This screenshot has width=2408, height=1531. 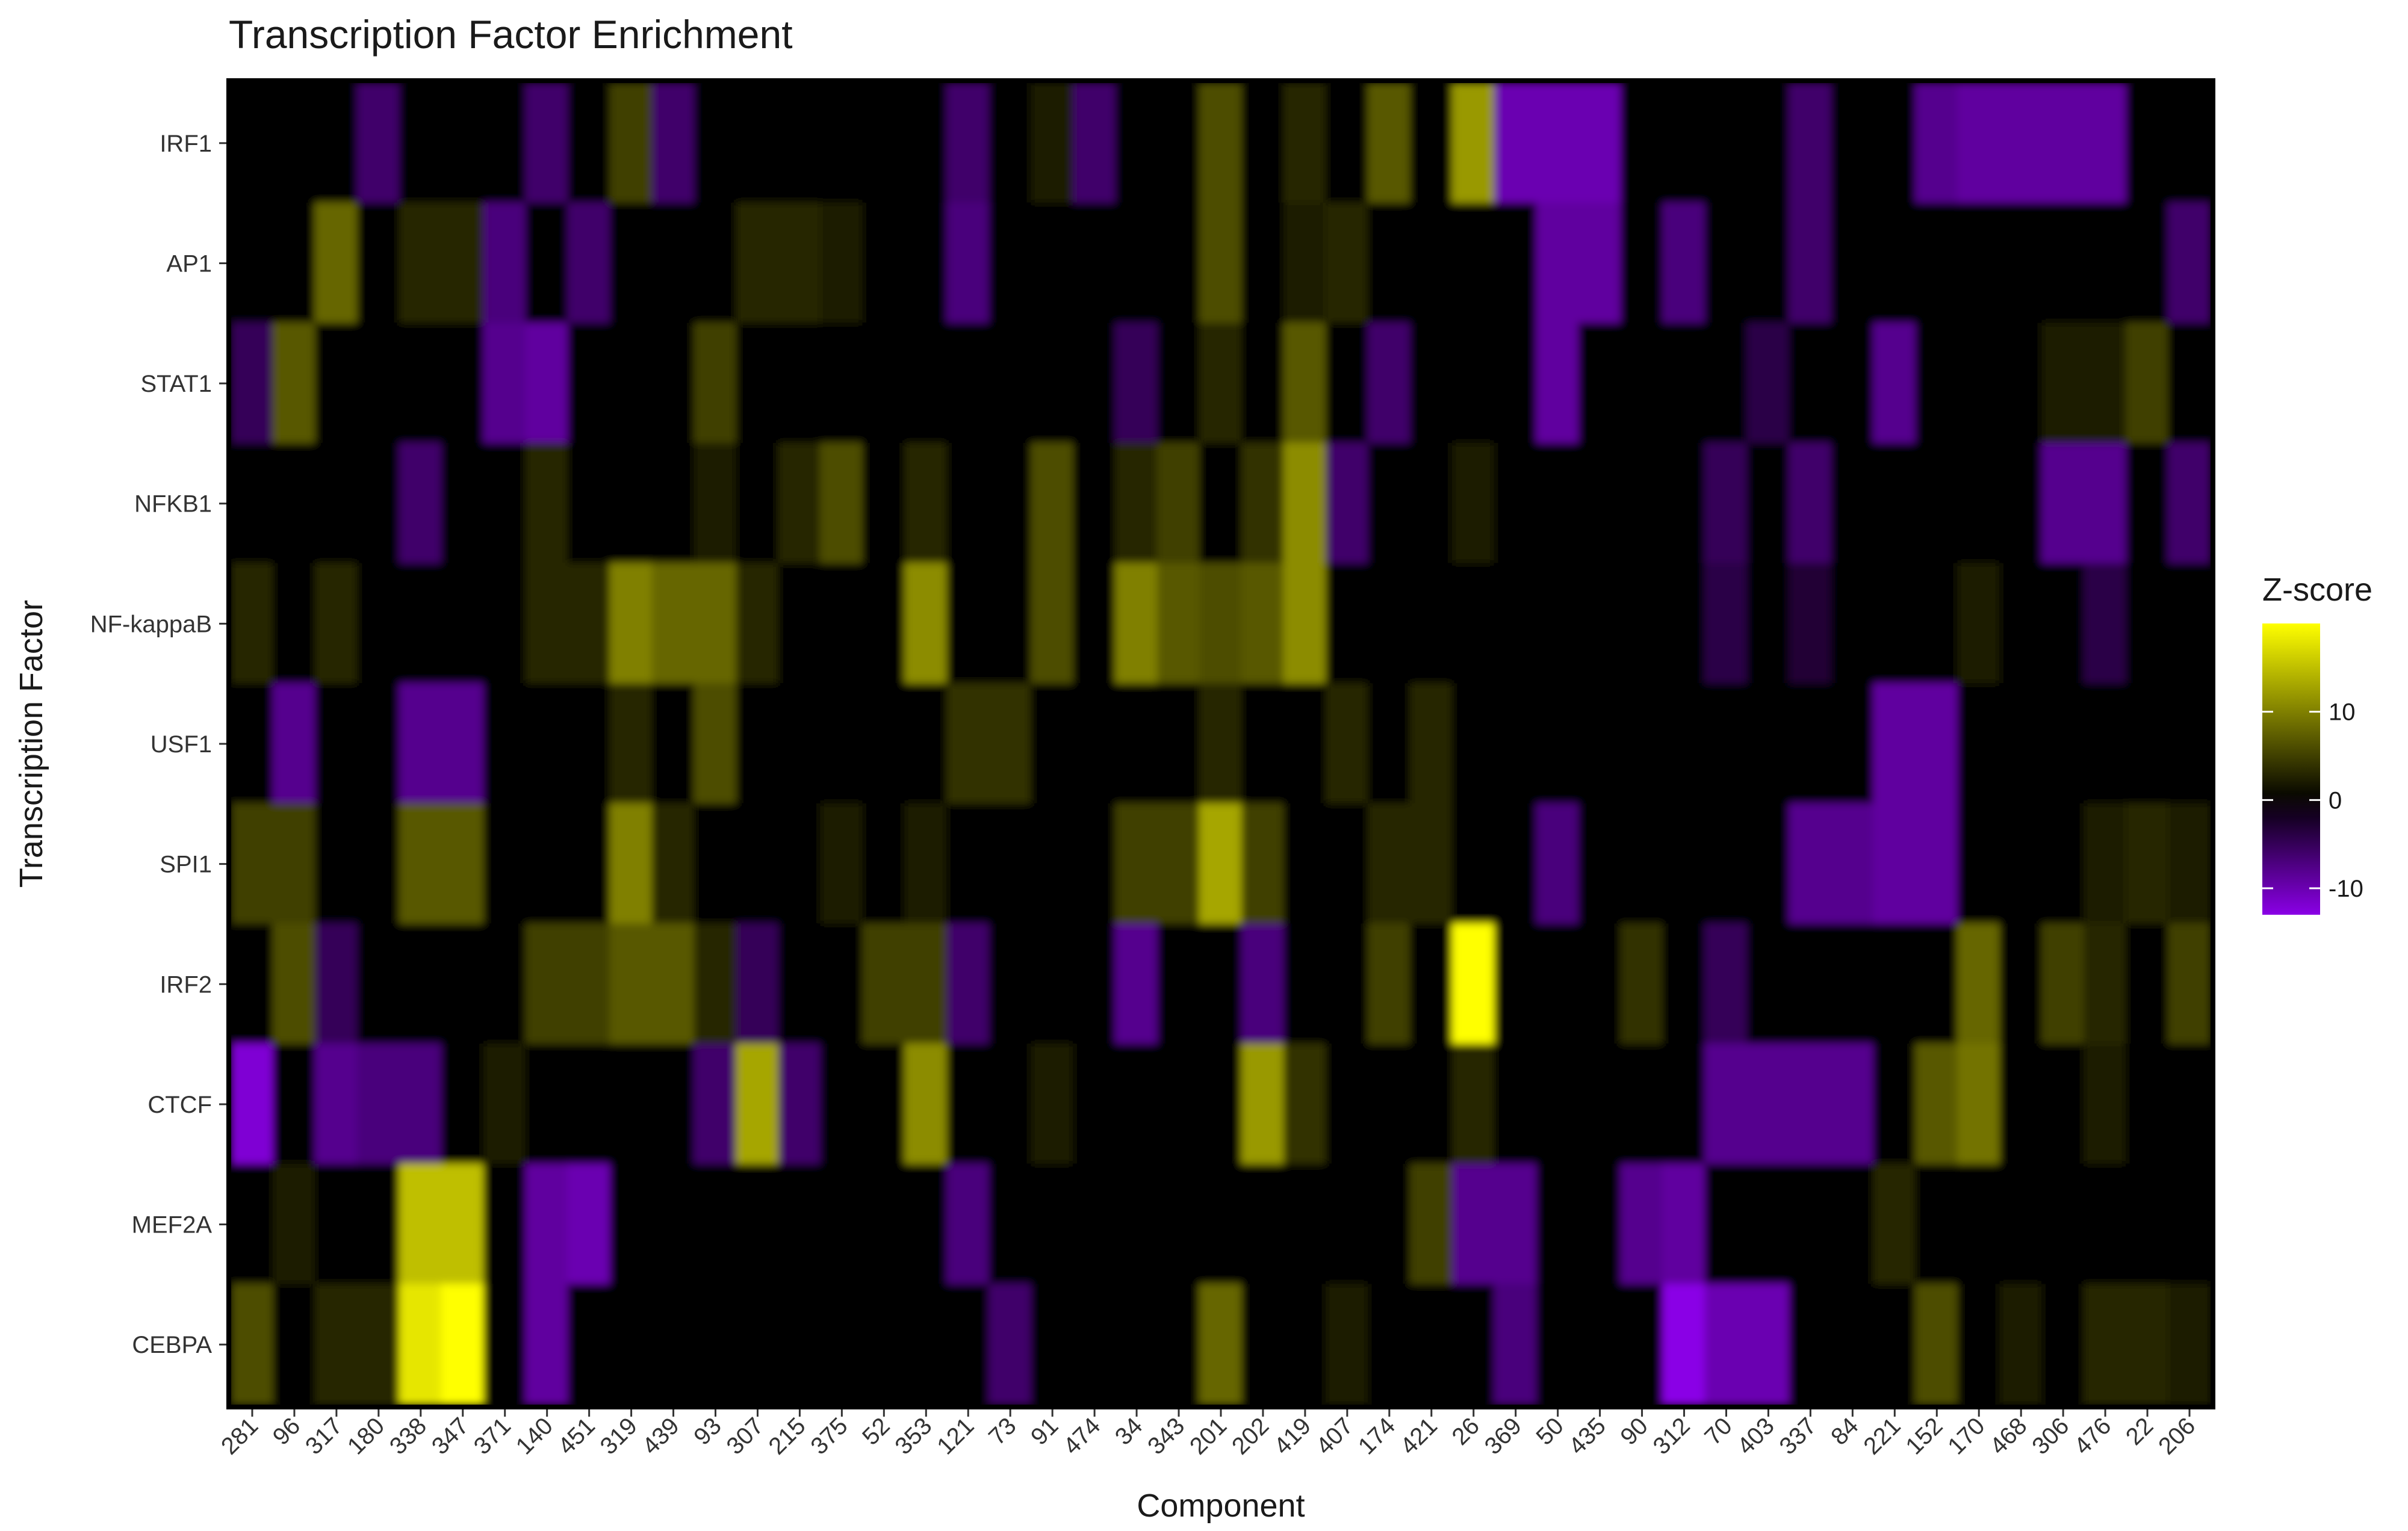 What do you see at coordinates (2346, 889) in the screenshot?
I see `legend-tick-label: -10` at bounding box center [2346, 889].